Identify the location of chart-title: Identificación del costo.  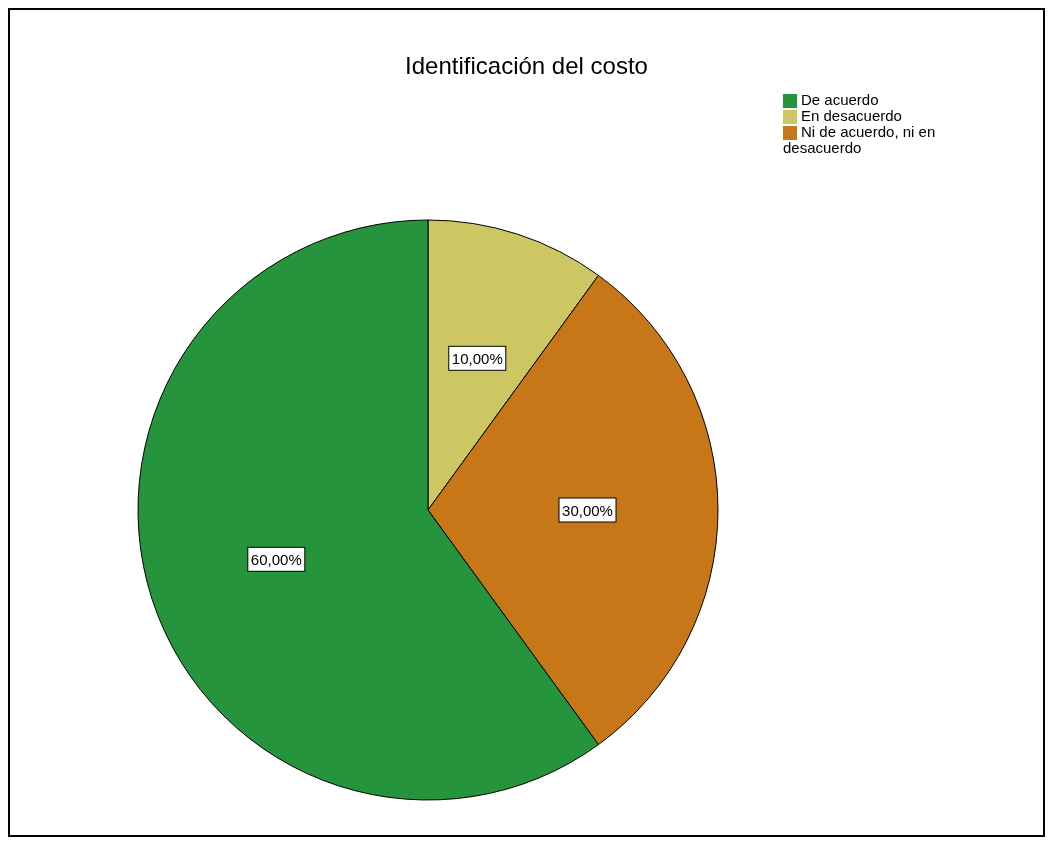
(526, 66).